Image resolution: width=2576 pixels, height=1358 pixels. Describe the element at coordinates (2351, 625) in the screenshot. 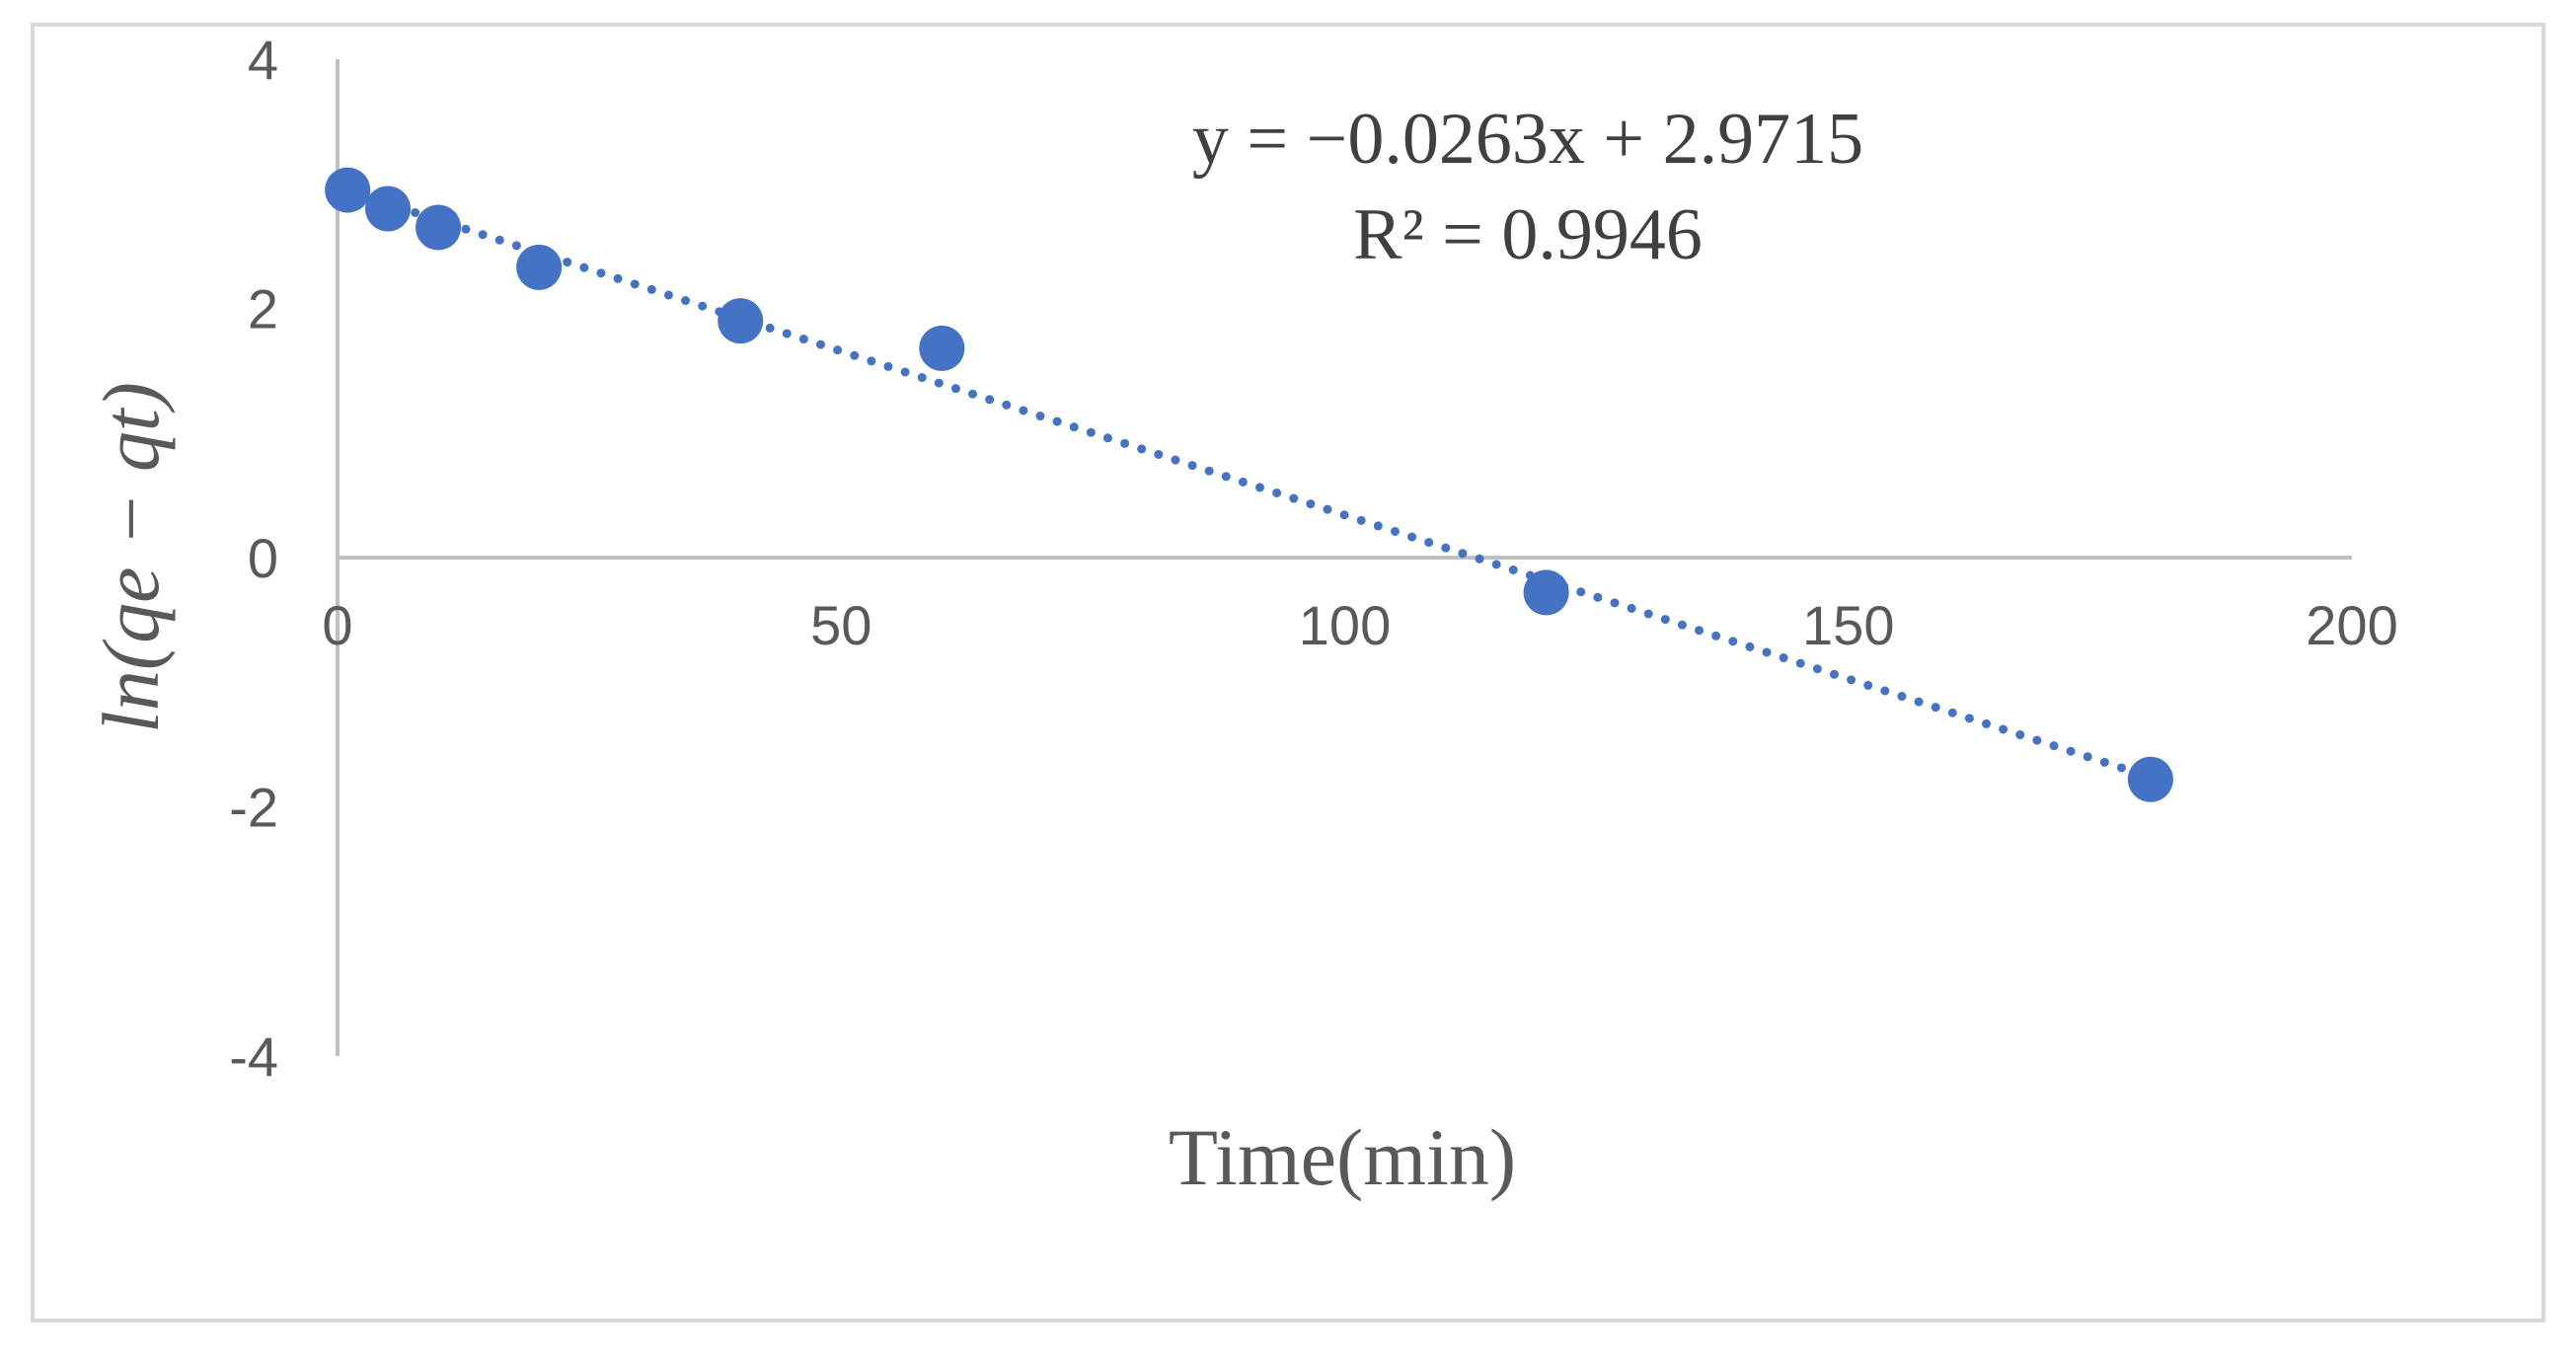

I see `x-tick-label: 200` at that location.